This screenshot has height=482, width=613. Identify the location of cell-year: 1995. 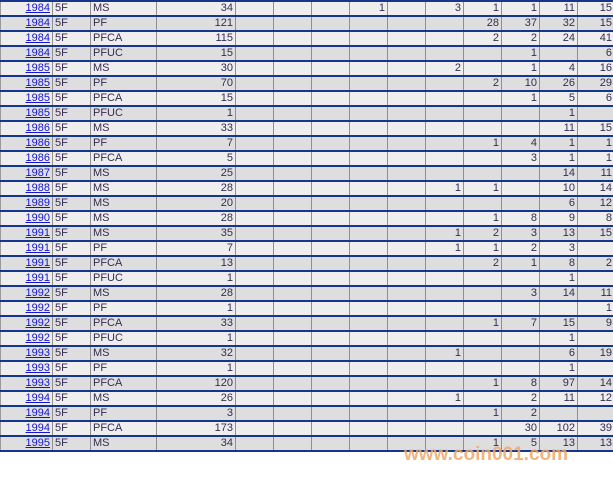
(26, 444).